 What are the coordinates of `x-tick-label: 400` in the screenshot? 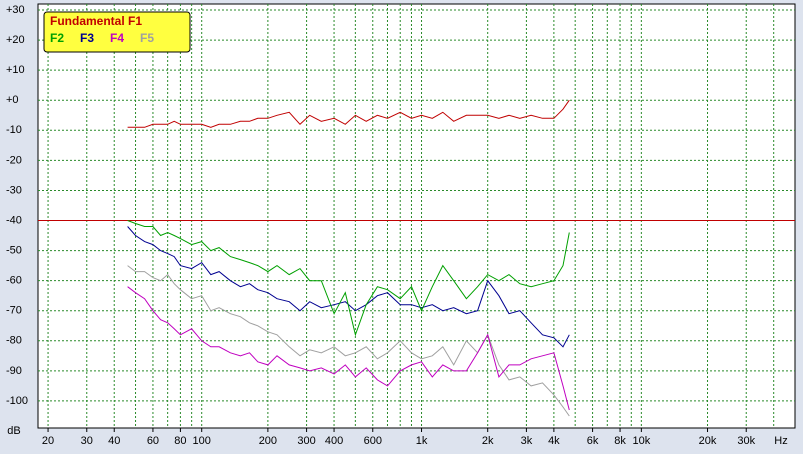 It's located at (334, 441).